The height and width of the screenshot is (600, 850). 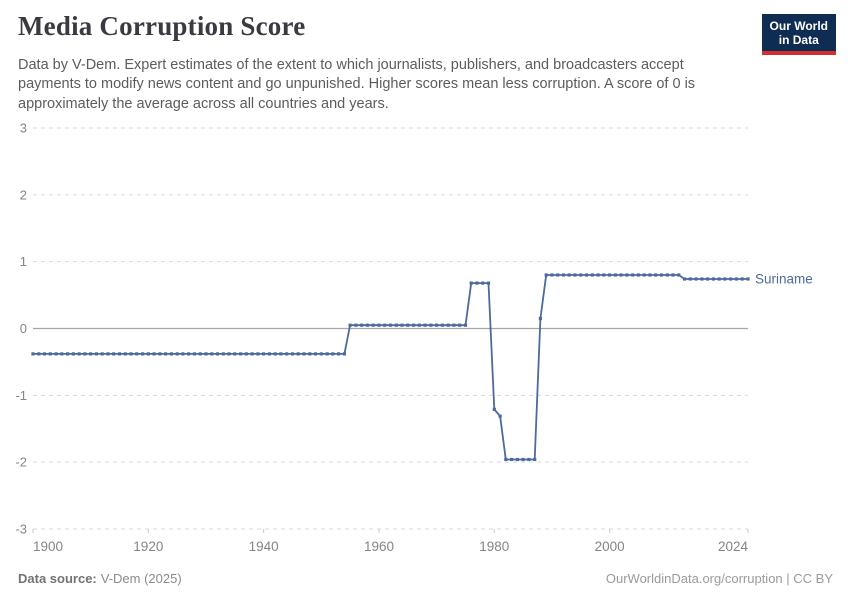 What do you see at coordinates (141, 578) in the screenshot?
I see `data-source-value: V-Dem (2025)` at bounding box center [141, 578].